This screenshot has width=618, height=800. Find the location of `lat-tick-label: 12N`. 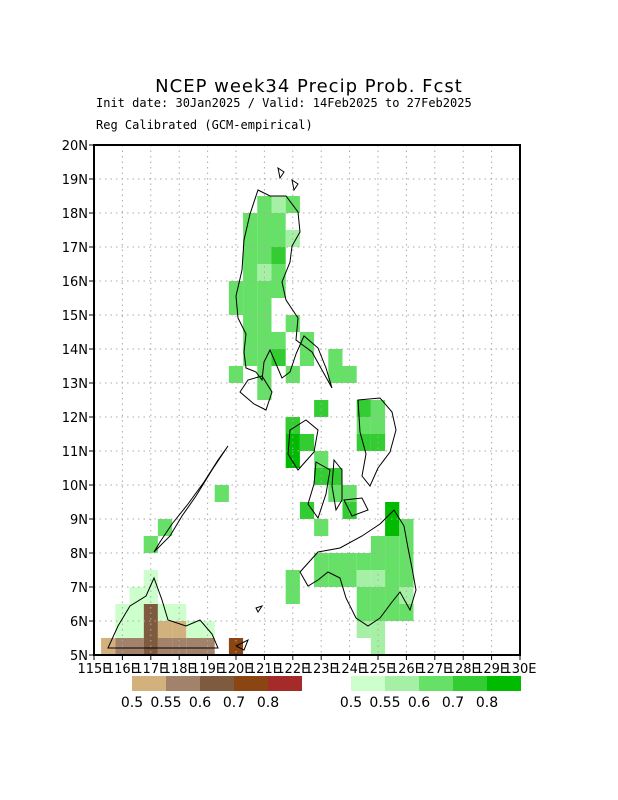

lat-tick-label: 12N is located at coordinates (75, 418).